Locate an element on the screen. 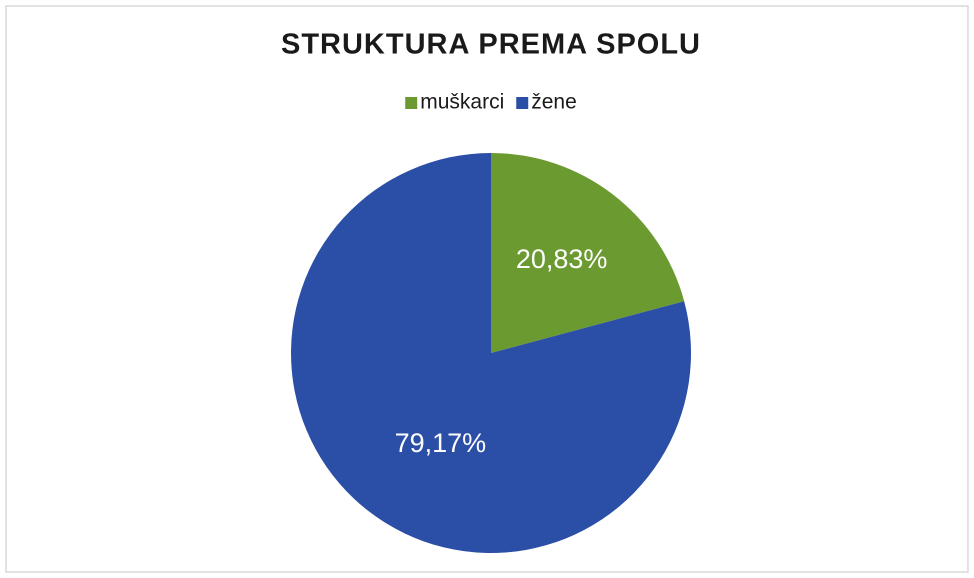 The height and width of the screenshot is (578, 974). legend-label: muškarci is located at coordinates (462, 102).